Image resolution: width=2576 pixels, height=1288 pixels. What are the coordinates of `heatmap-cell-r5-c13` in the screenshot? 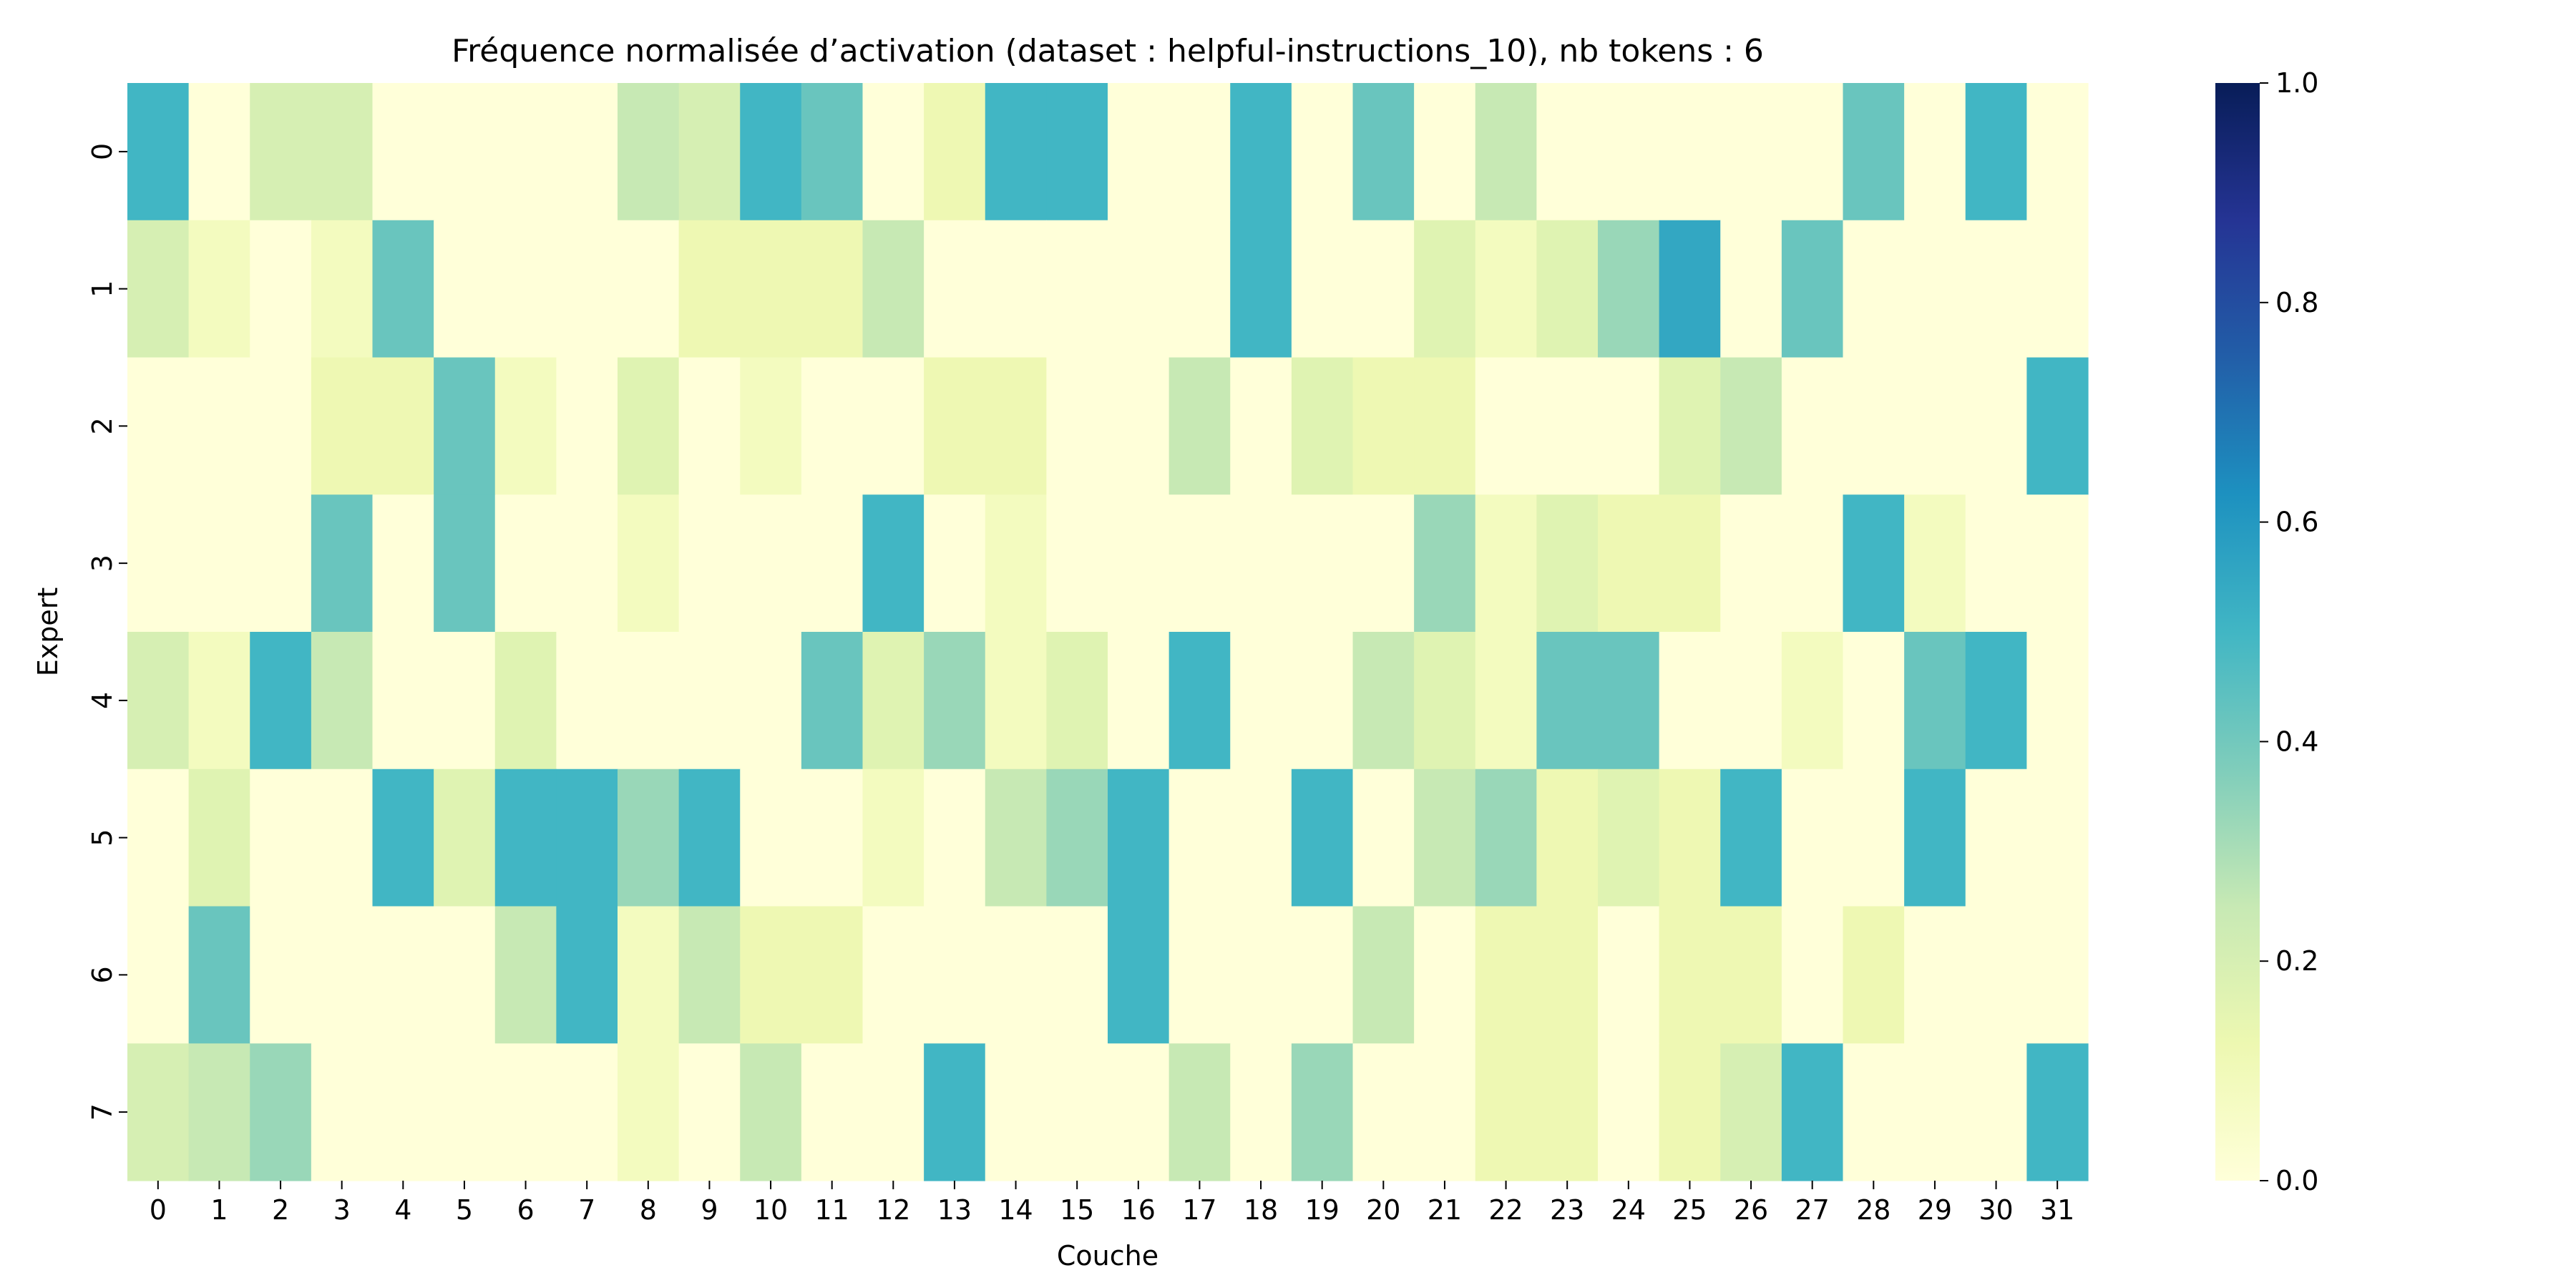 It's located at (955, 838).